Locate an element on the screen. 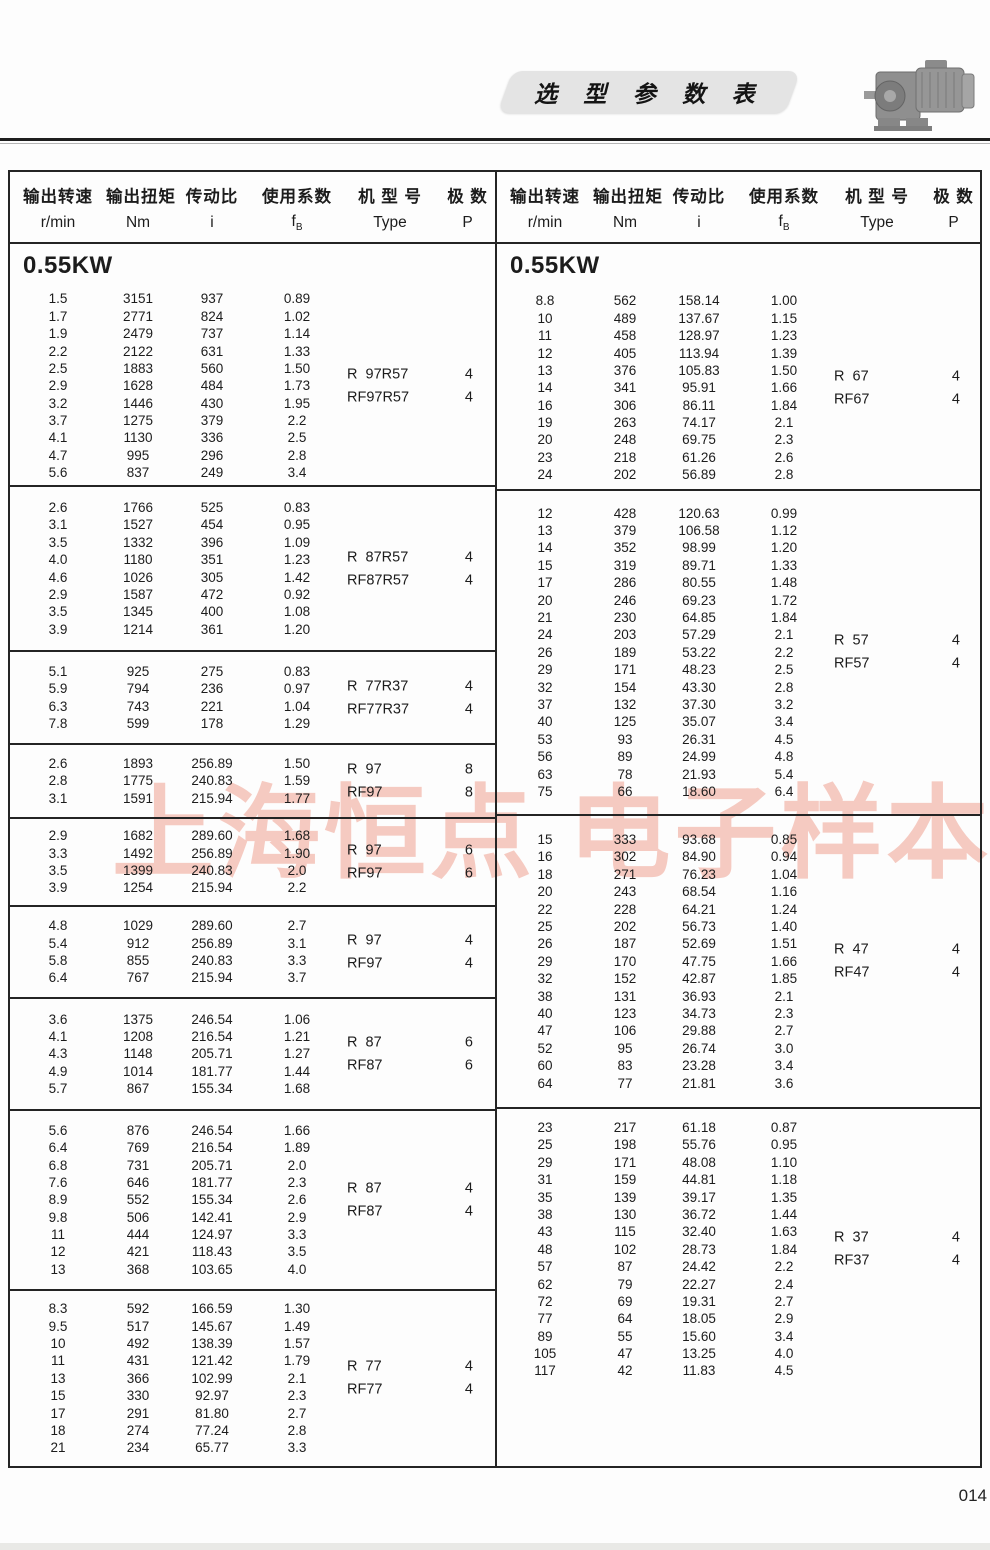  fb-sub: B is located at coordinates (786, 228).